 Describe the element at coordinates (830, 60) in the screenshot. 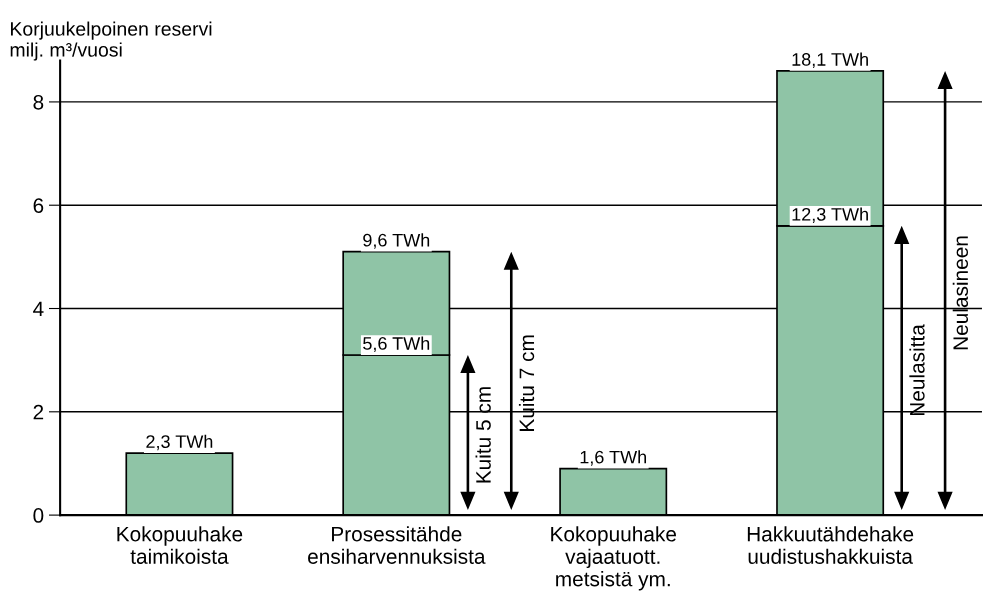

I see `annotation: 18,1 TWh` at that location.